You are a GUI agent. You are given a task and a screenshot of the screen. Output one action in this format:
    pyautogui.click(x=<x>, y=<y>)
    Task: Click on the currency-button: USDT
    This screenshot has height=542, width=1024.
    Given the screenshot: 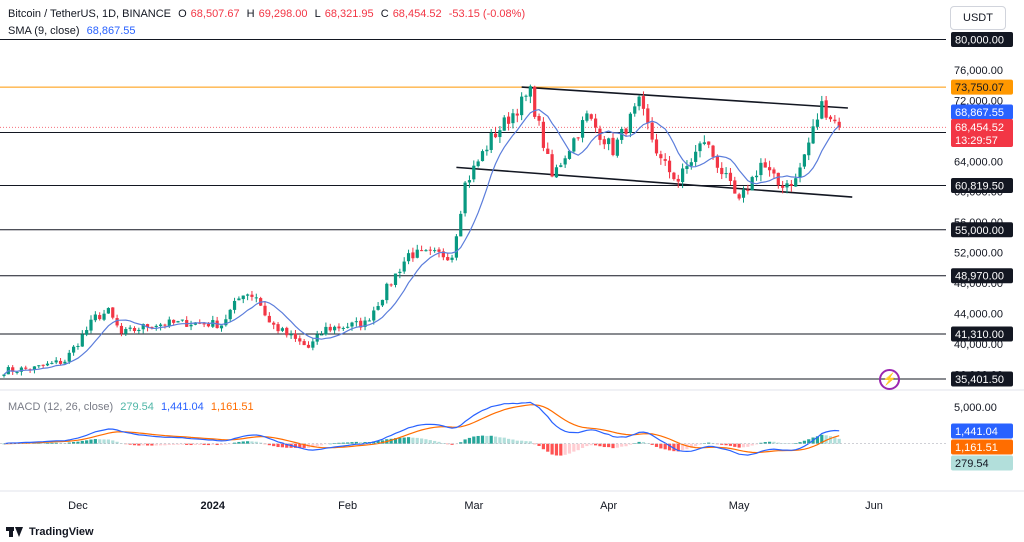 What is the action you would take?
    pyautogui.click(x=978, y=18)
    